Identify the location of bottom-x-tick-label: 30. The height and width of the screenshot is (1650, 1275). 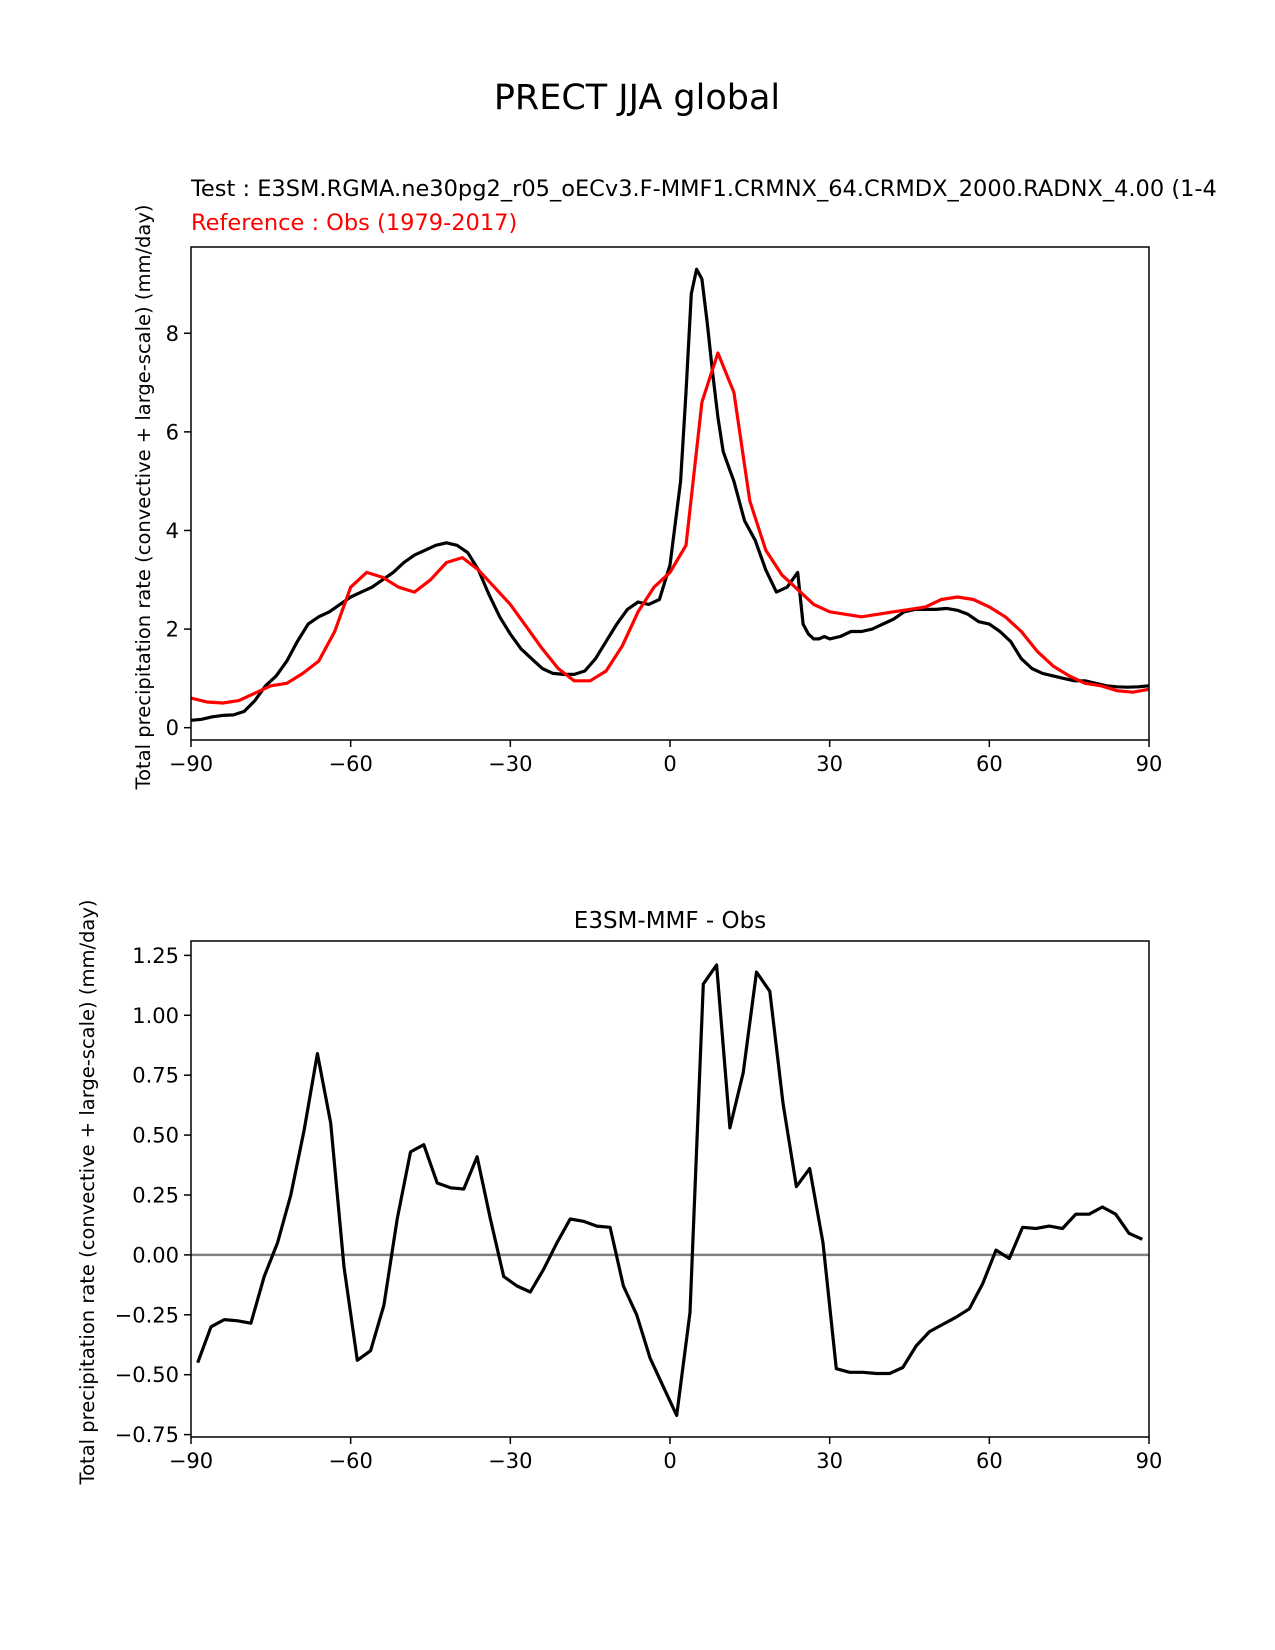
(829, 1461).